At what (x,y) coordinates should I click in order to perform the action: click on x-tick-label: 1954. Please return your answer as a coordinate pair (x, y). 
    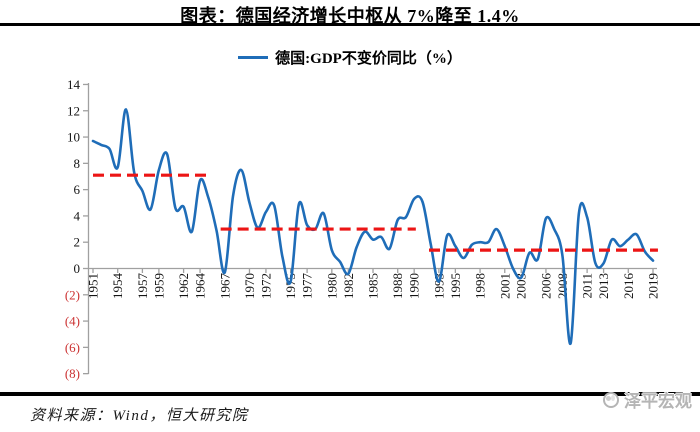
    Looking at the image, I should click on (117, 286).